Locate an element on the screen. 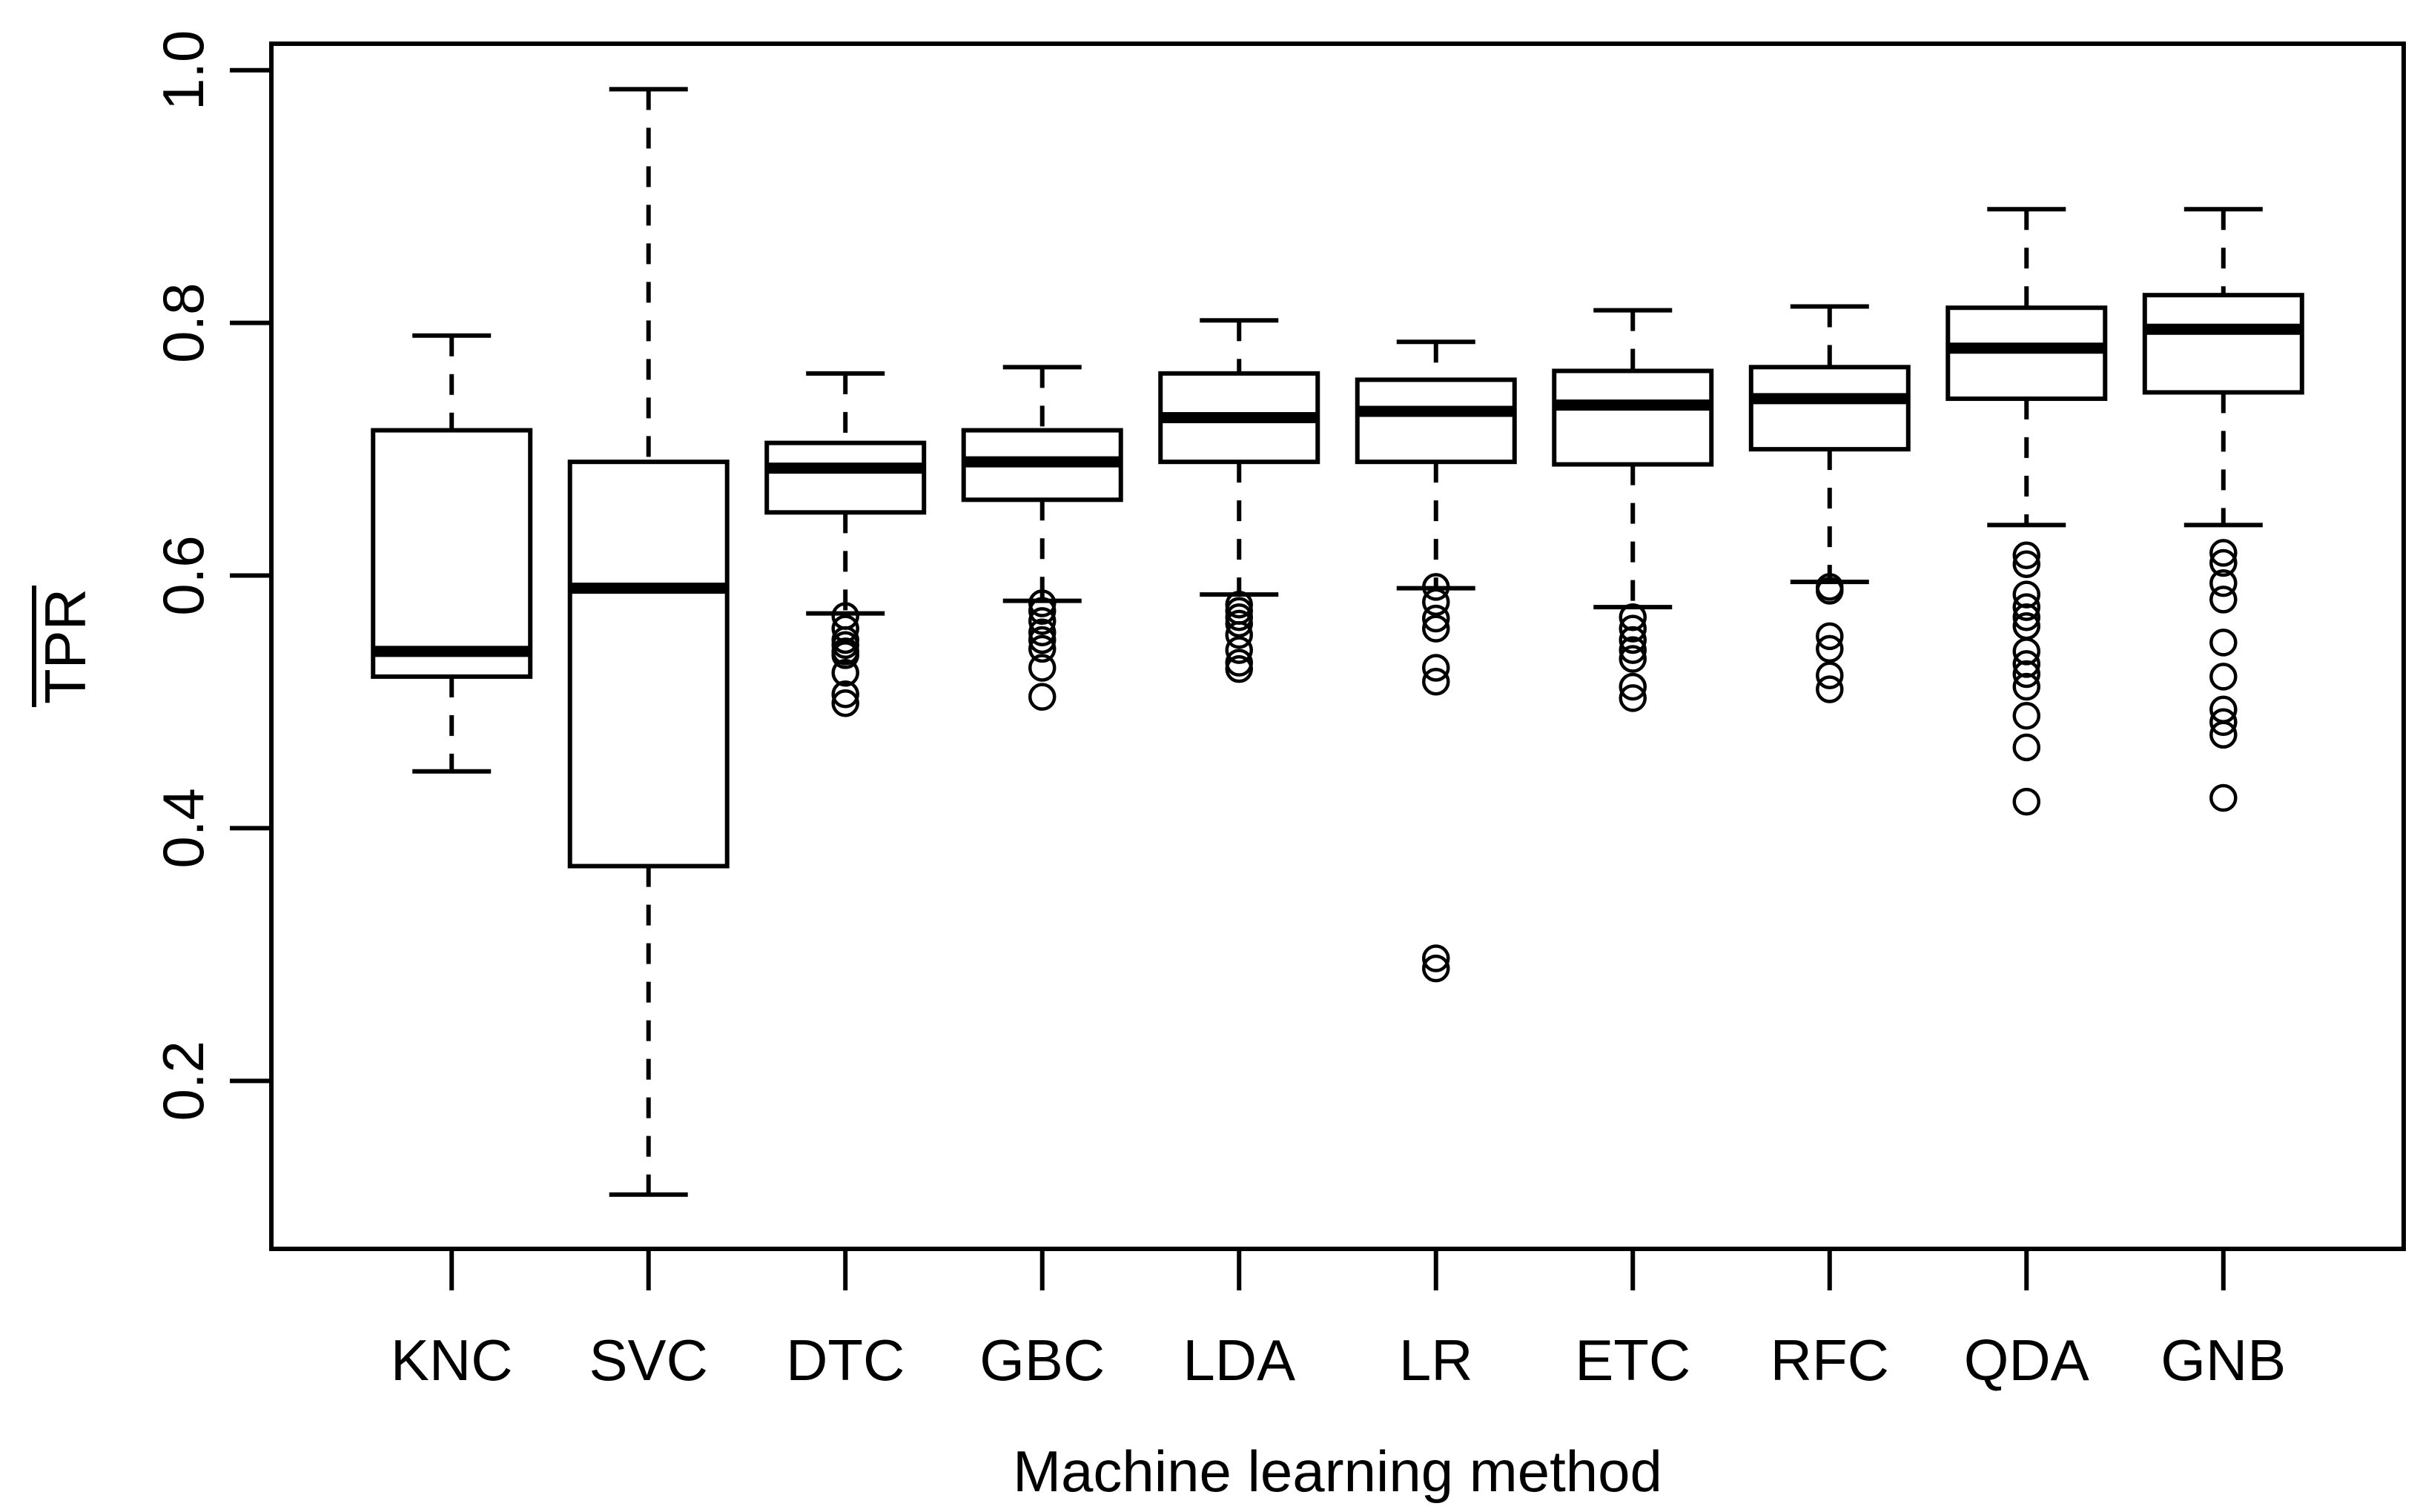  x-tick-label-ETC: ETC is located at coordinates (1632, 1360).